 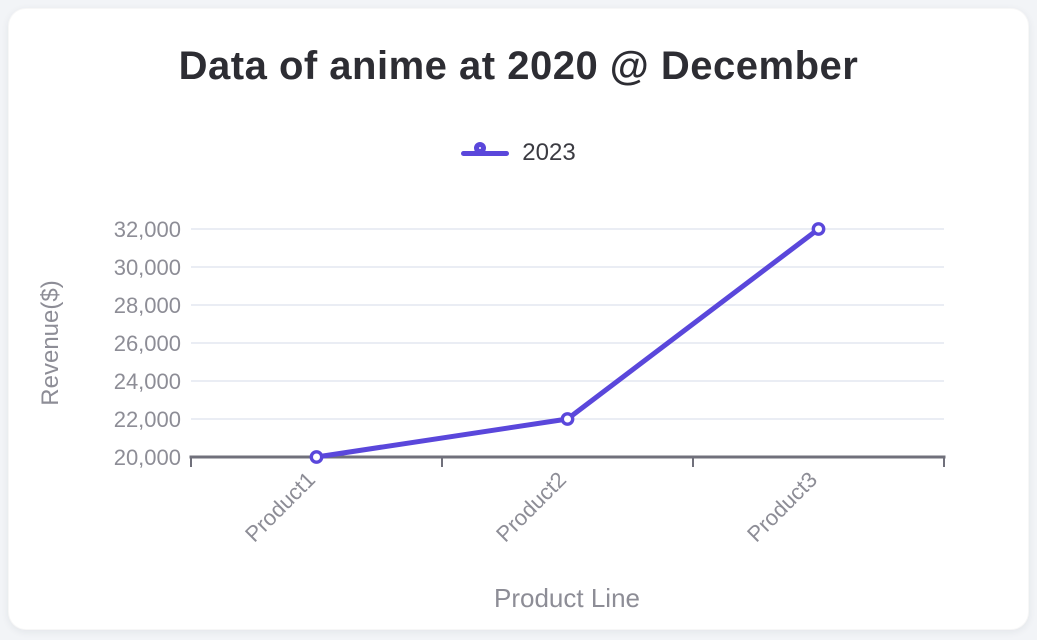 I want to click on legend-item-2023: 2023, so click(x=518, y=153).